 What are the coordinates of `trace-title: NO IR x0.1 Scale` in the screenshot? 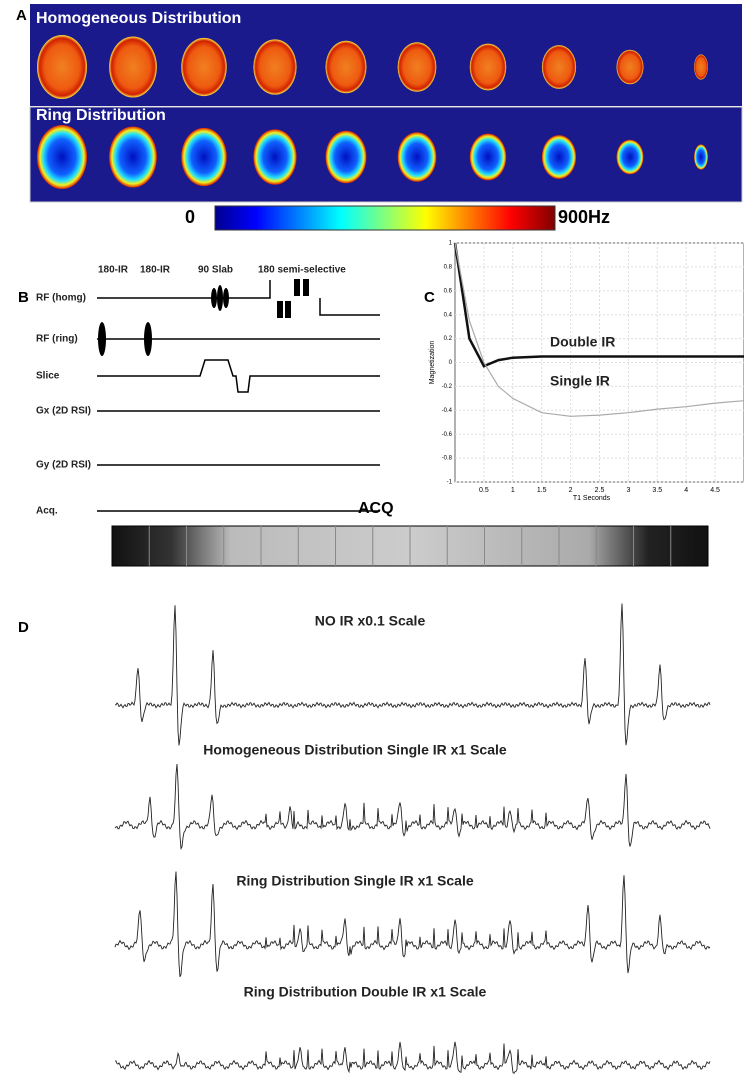 It's located at (370, 621).